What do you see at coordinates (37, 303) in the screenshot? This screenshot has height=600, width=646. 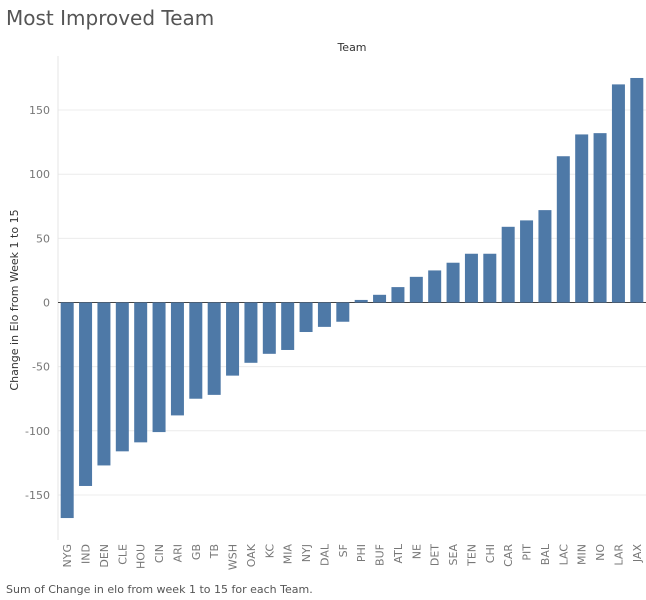 I see `y-tick-labels: -150 -100 -50 0 50 100 150` at bounding box center [37, 303].